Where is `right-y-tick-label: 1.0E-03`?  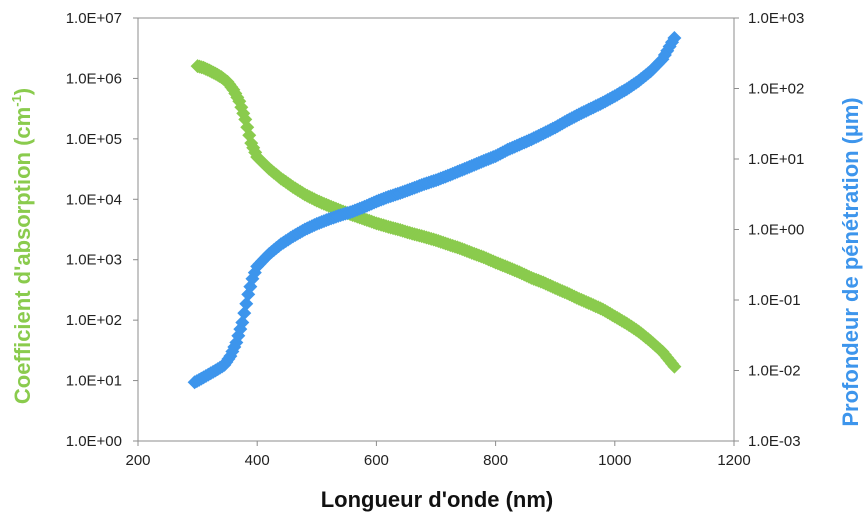 right-y-tick-label: 1.0E-03 is located at coordinates (774, 441).